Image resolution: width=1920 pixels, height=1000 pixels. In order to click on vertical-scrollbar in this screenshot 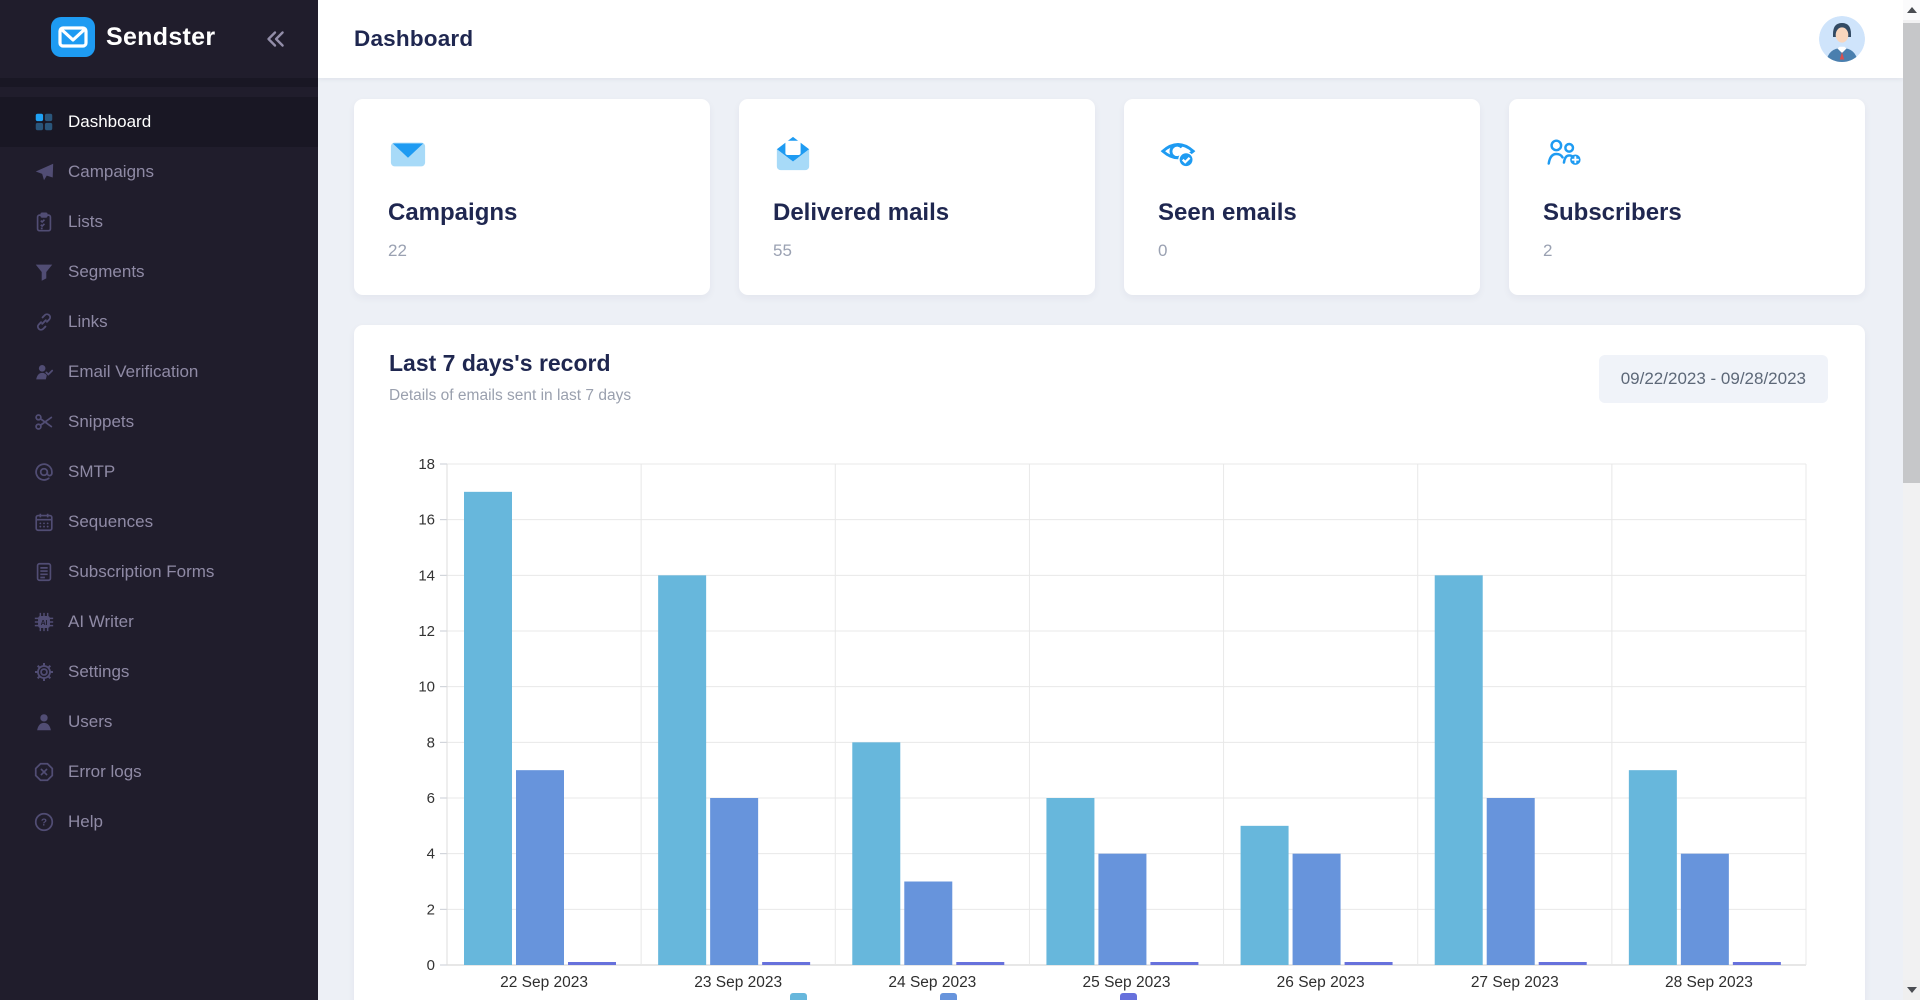, I will do `click(1911, 500)`.